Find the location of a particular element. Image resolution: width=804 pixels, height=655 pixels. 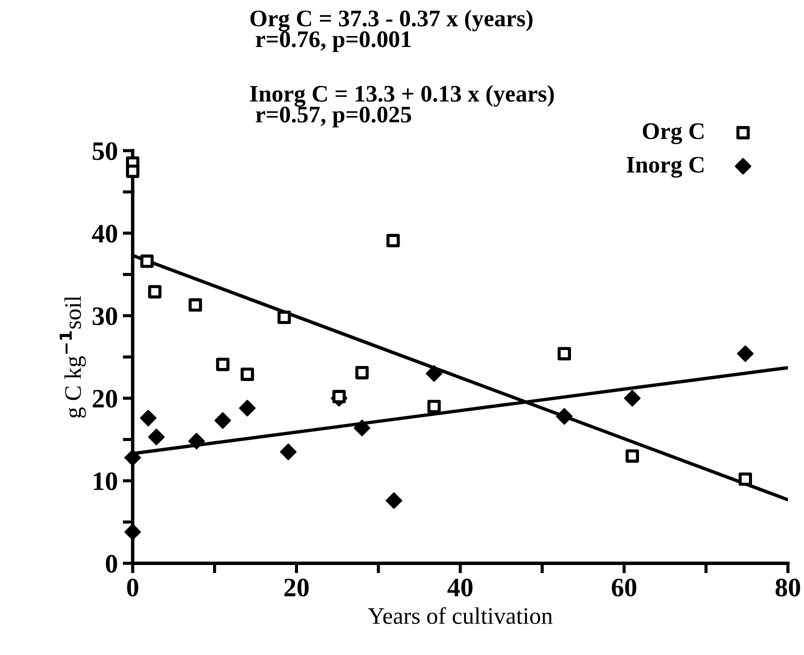

y-tick-label: 20 is located at coordinates (105, 399).